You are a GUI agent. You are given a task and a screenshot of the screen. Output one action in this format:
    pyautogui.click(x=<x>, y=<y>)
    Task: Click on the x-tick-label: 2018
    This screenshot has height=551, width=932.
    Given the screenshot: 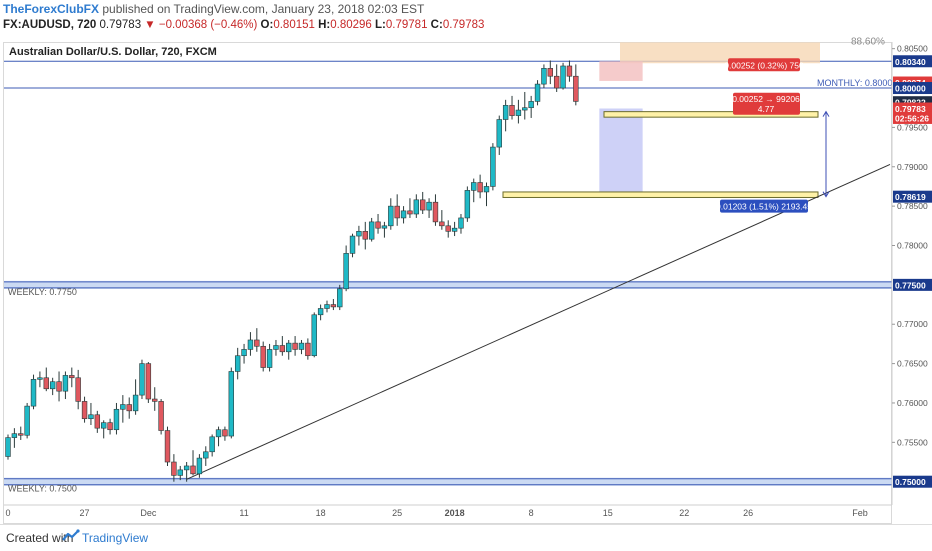 What is the action you would take?
    pyautogui.click(x=455, y=513)
    